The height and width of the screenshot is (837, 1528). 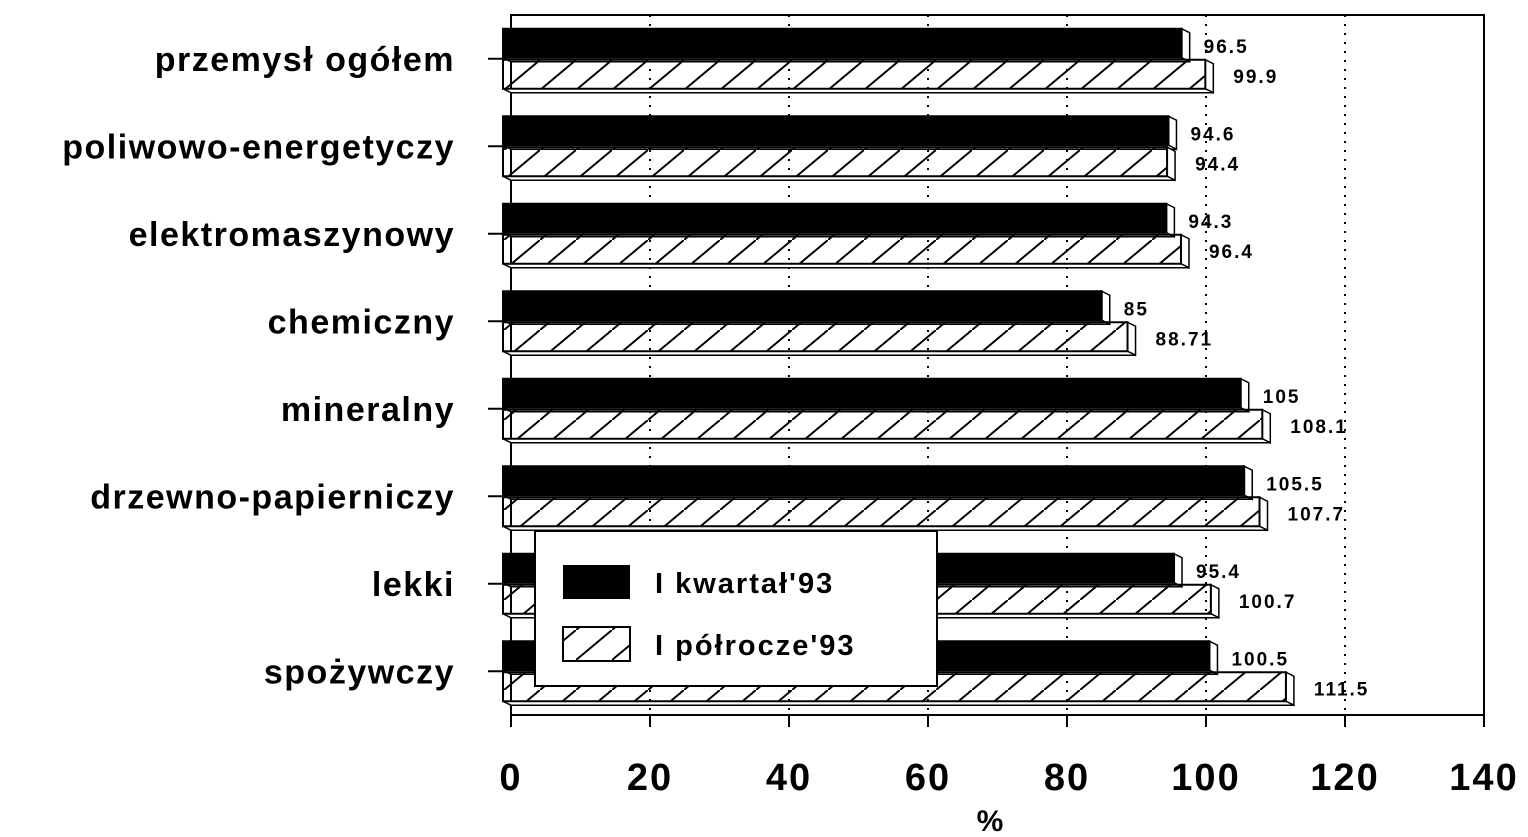 I want to click on data-label-s1-0: 96.5, so click(x=1226, y=47).